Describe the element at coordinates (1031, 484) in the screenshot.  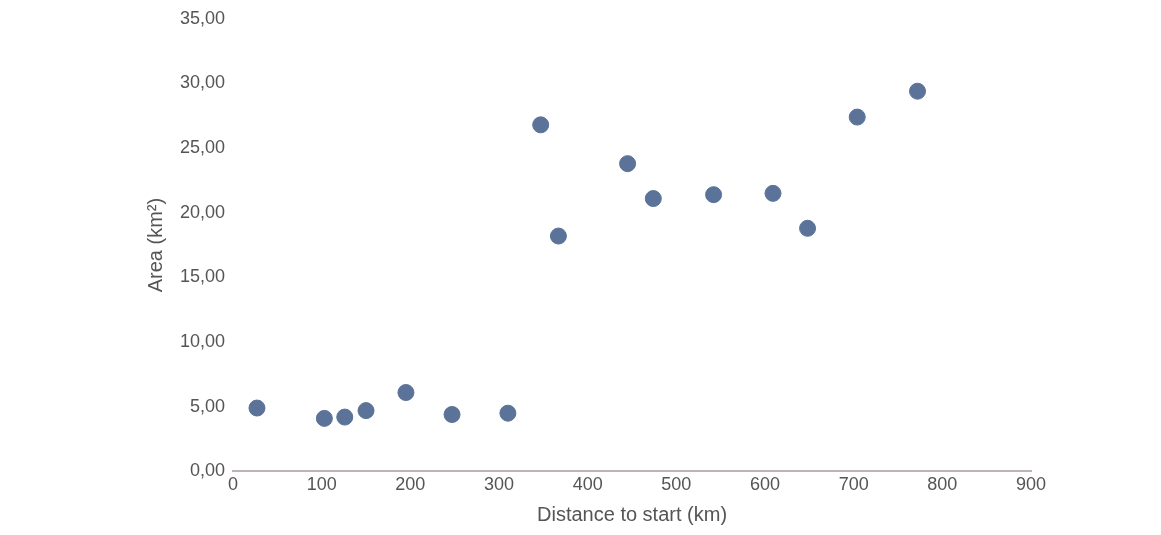
I see `x-tick-label: 900` at that location.